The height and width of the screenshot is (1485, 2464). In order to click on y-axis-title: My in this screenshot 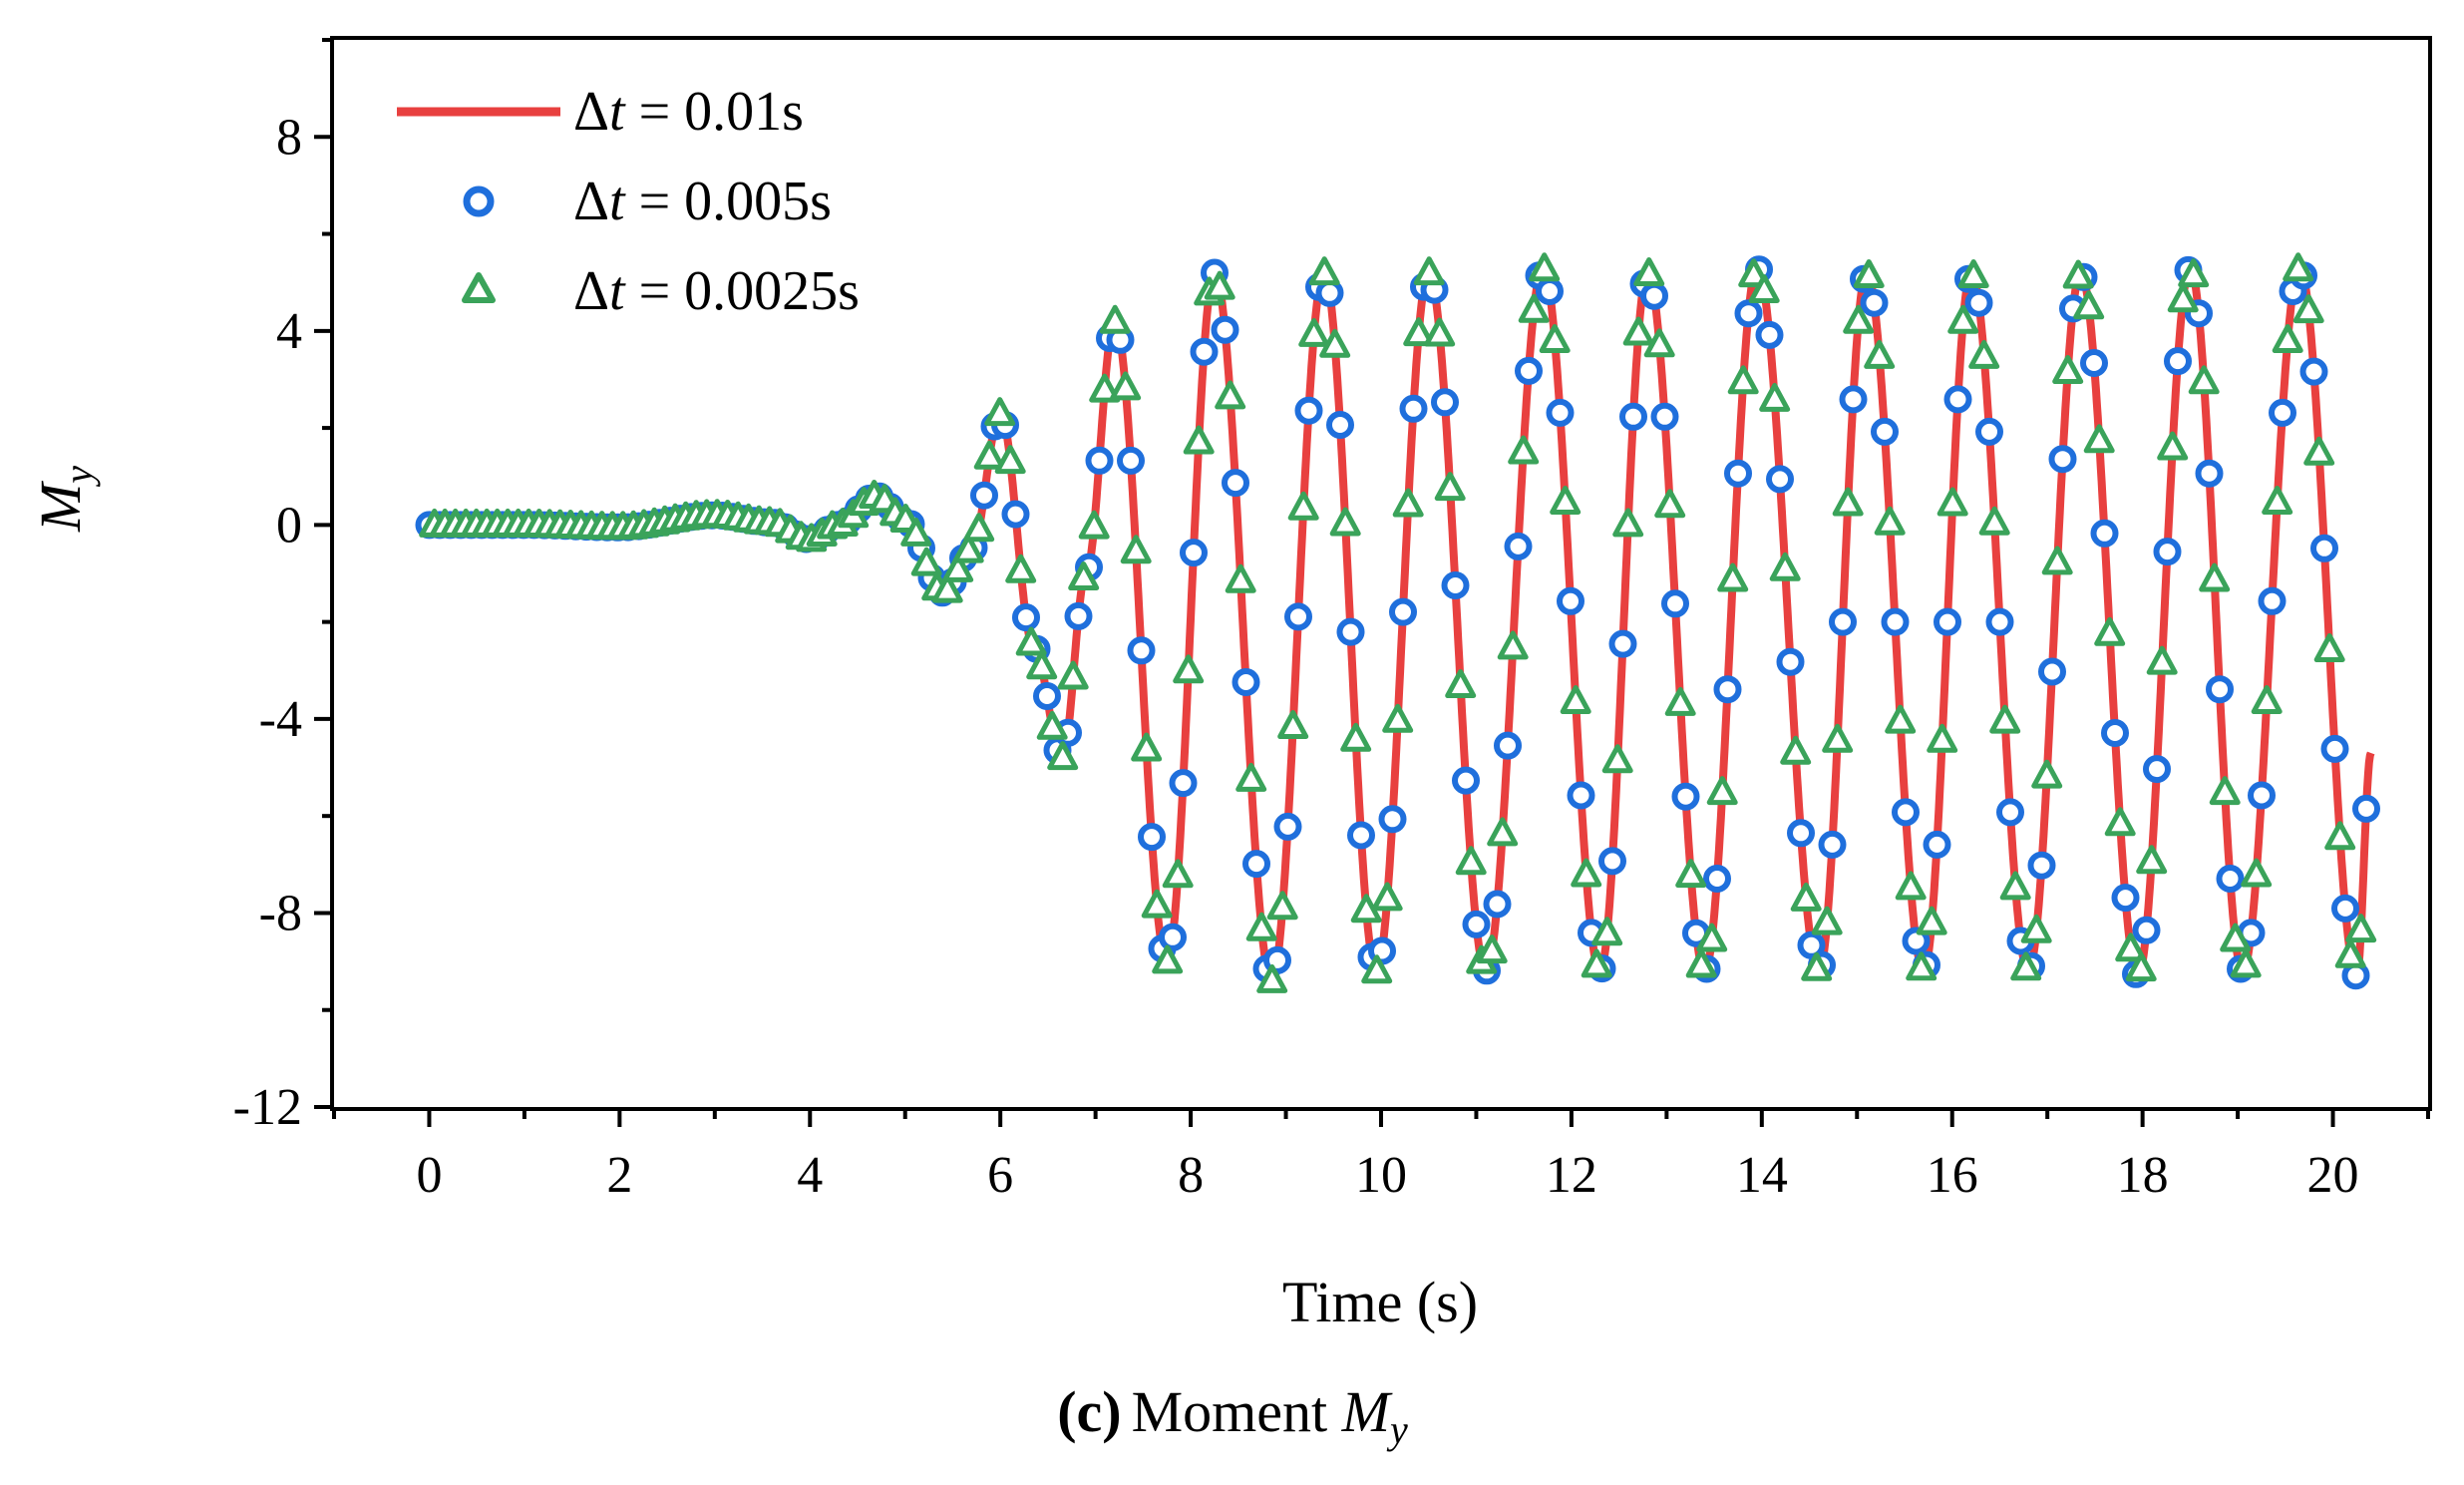, I will do `click(64, 499)`.